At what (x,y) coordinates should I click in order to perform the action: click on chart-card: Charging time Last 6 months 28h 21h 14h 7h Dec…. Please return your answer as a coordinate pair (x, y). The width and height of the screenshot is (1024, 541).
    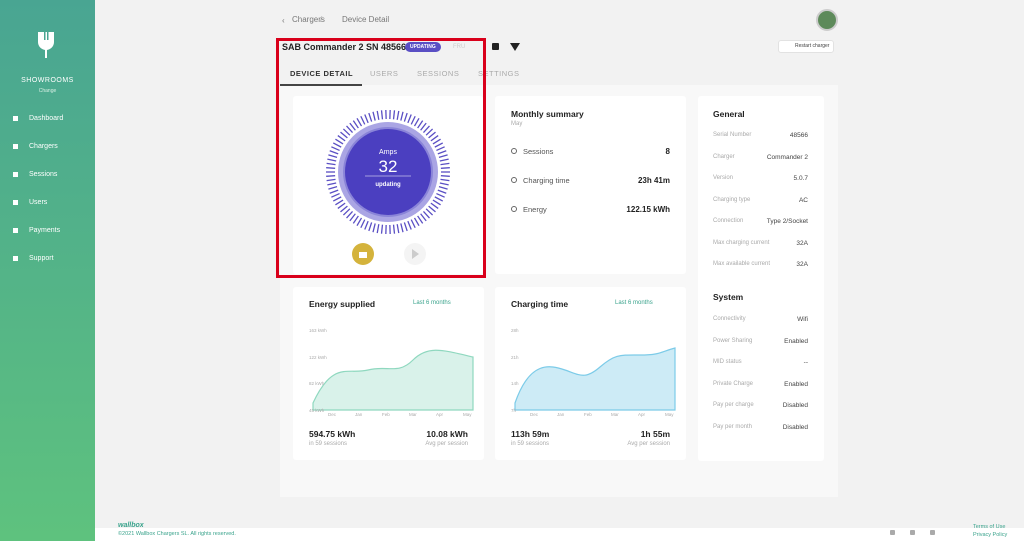
    Looking at the image, I should click on (590, 373).